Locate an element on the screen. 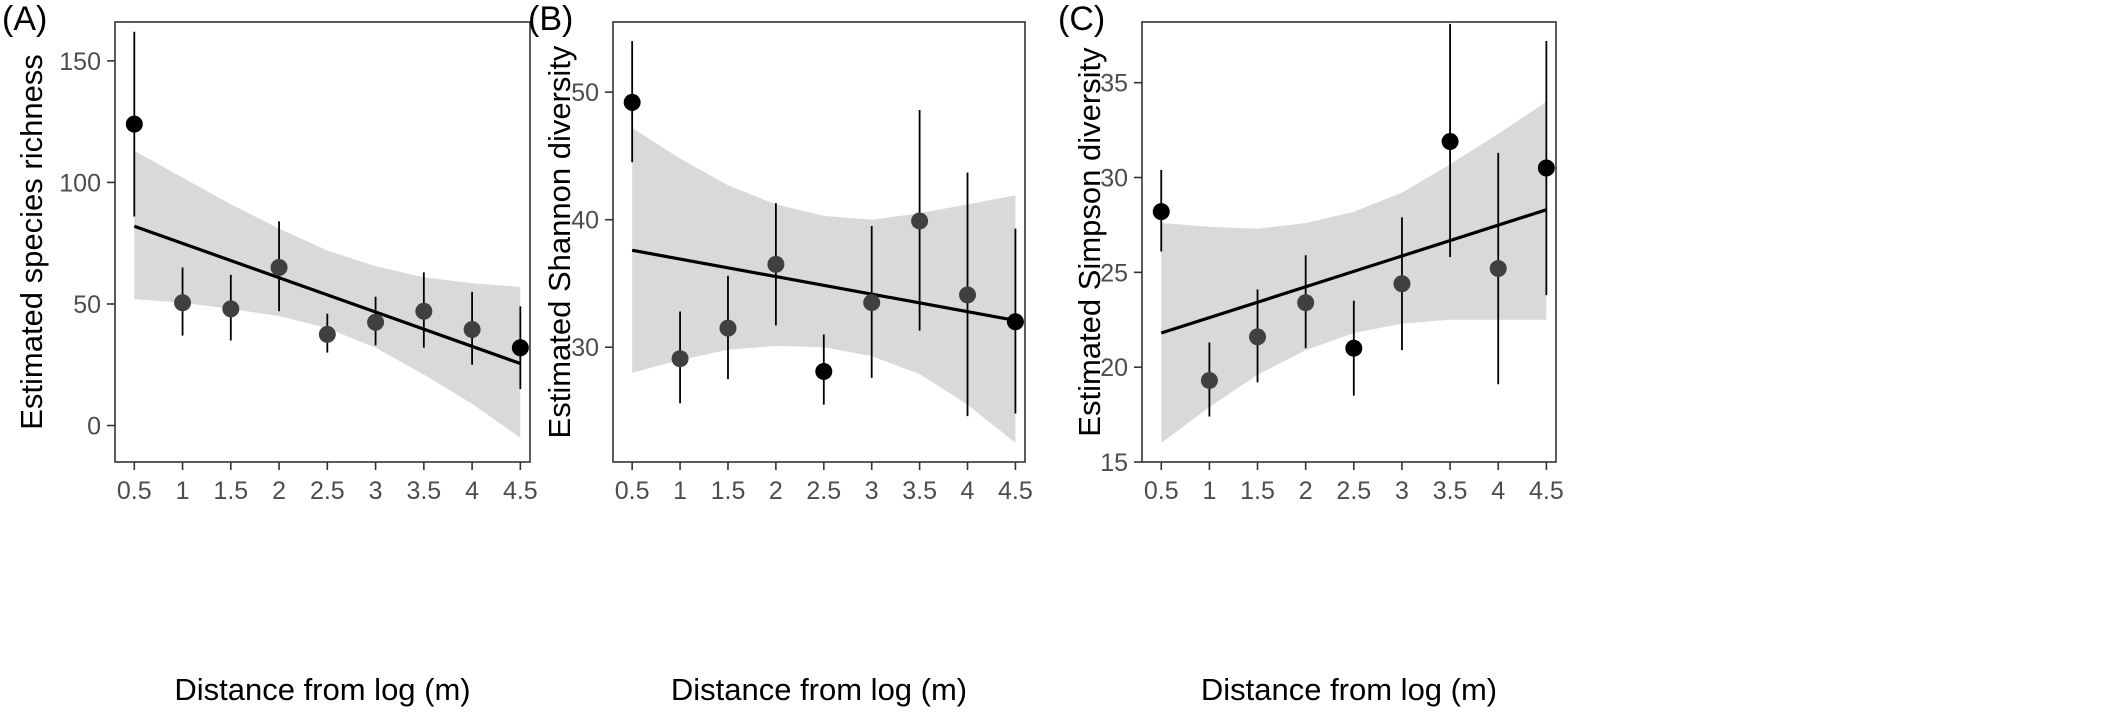 This screenshot has width=2128, height=718. y-tick-label: 20 is located at coordinates (1114, 368).